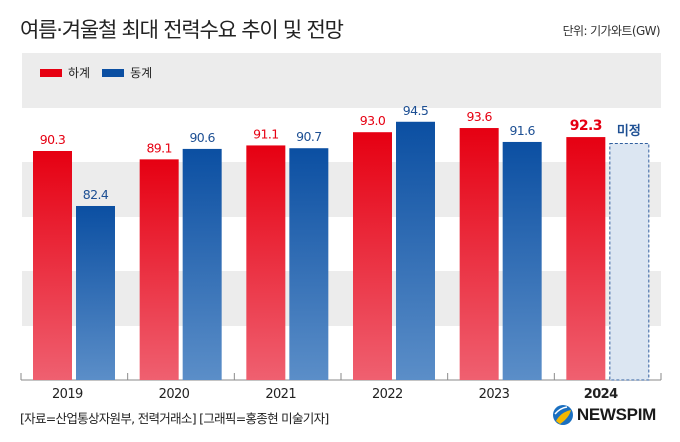  What do you see at coordinates (202, 137) in the screenshot?
I see `value-label: 90.6` at bounding box center [202, 137].